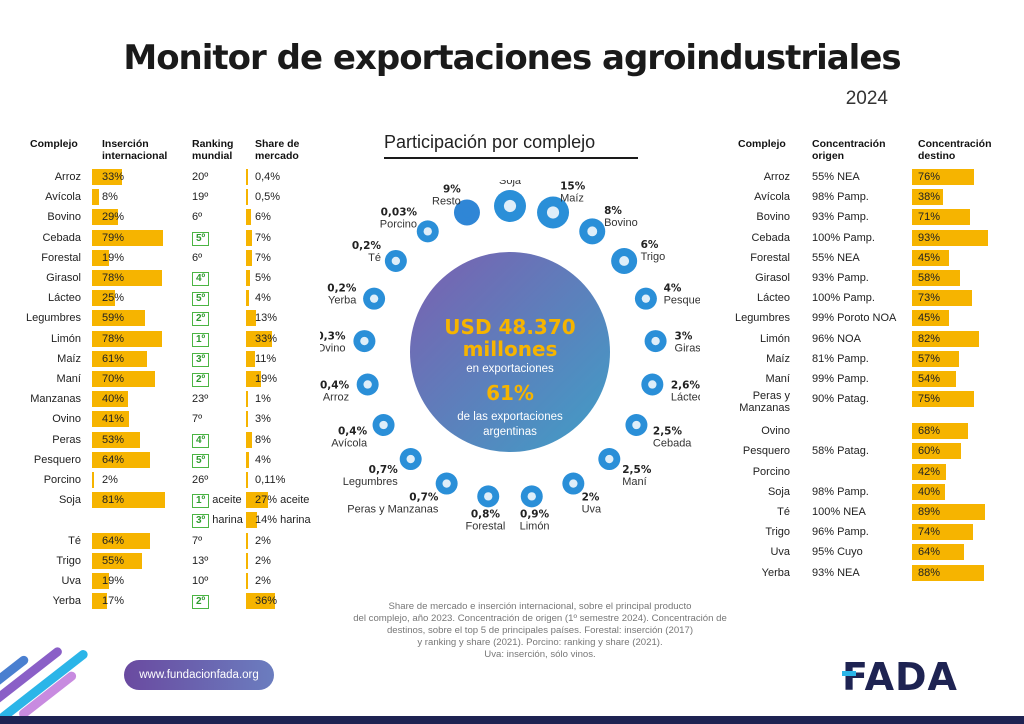 This screenshot has height=724, width=1024. I want to click on slice-value-label: 2%, so click(591, 498).